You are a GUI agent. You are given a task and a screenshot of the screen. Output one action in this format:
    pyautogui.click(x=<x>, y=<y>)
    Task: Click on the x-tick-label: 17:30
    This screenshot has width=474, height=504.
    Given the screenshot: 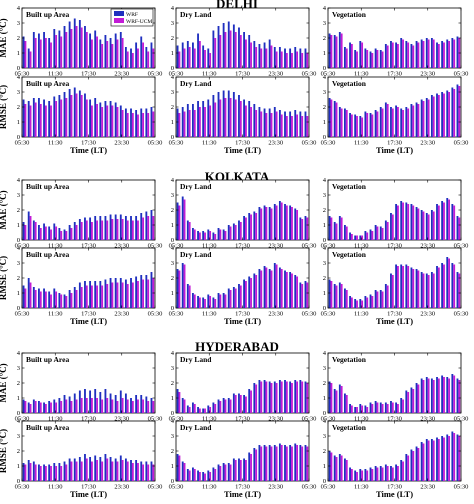 What is the action you would take?
    pyautogui.click(x=394, y=419)
    